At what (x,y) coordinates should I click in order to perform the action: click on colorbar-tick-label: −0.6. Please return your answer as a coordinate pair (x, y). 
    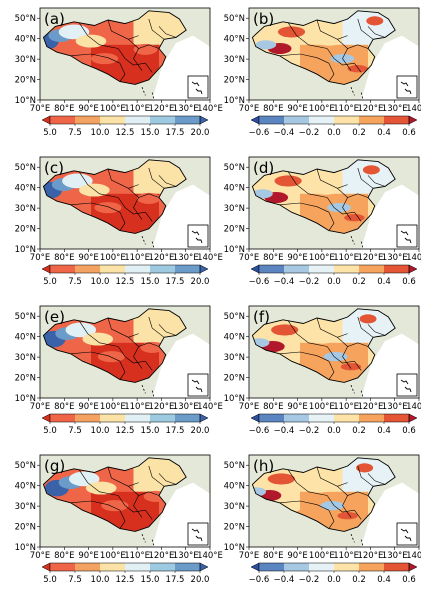
    Looking at the image, I should click on (259, 282).